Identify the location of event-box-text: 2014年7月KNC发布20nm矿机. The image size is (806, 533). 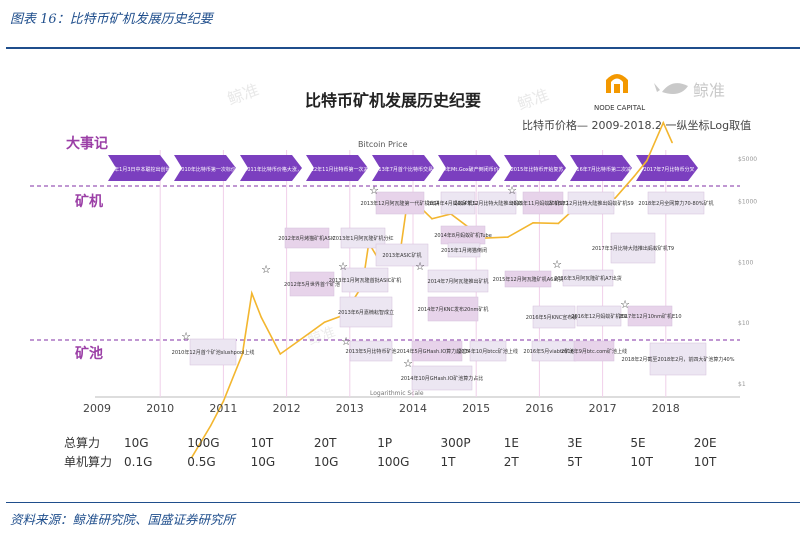
(453, 309).